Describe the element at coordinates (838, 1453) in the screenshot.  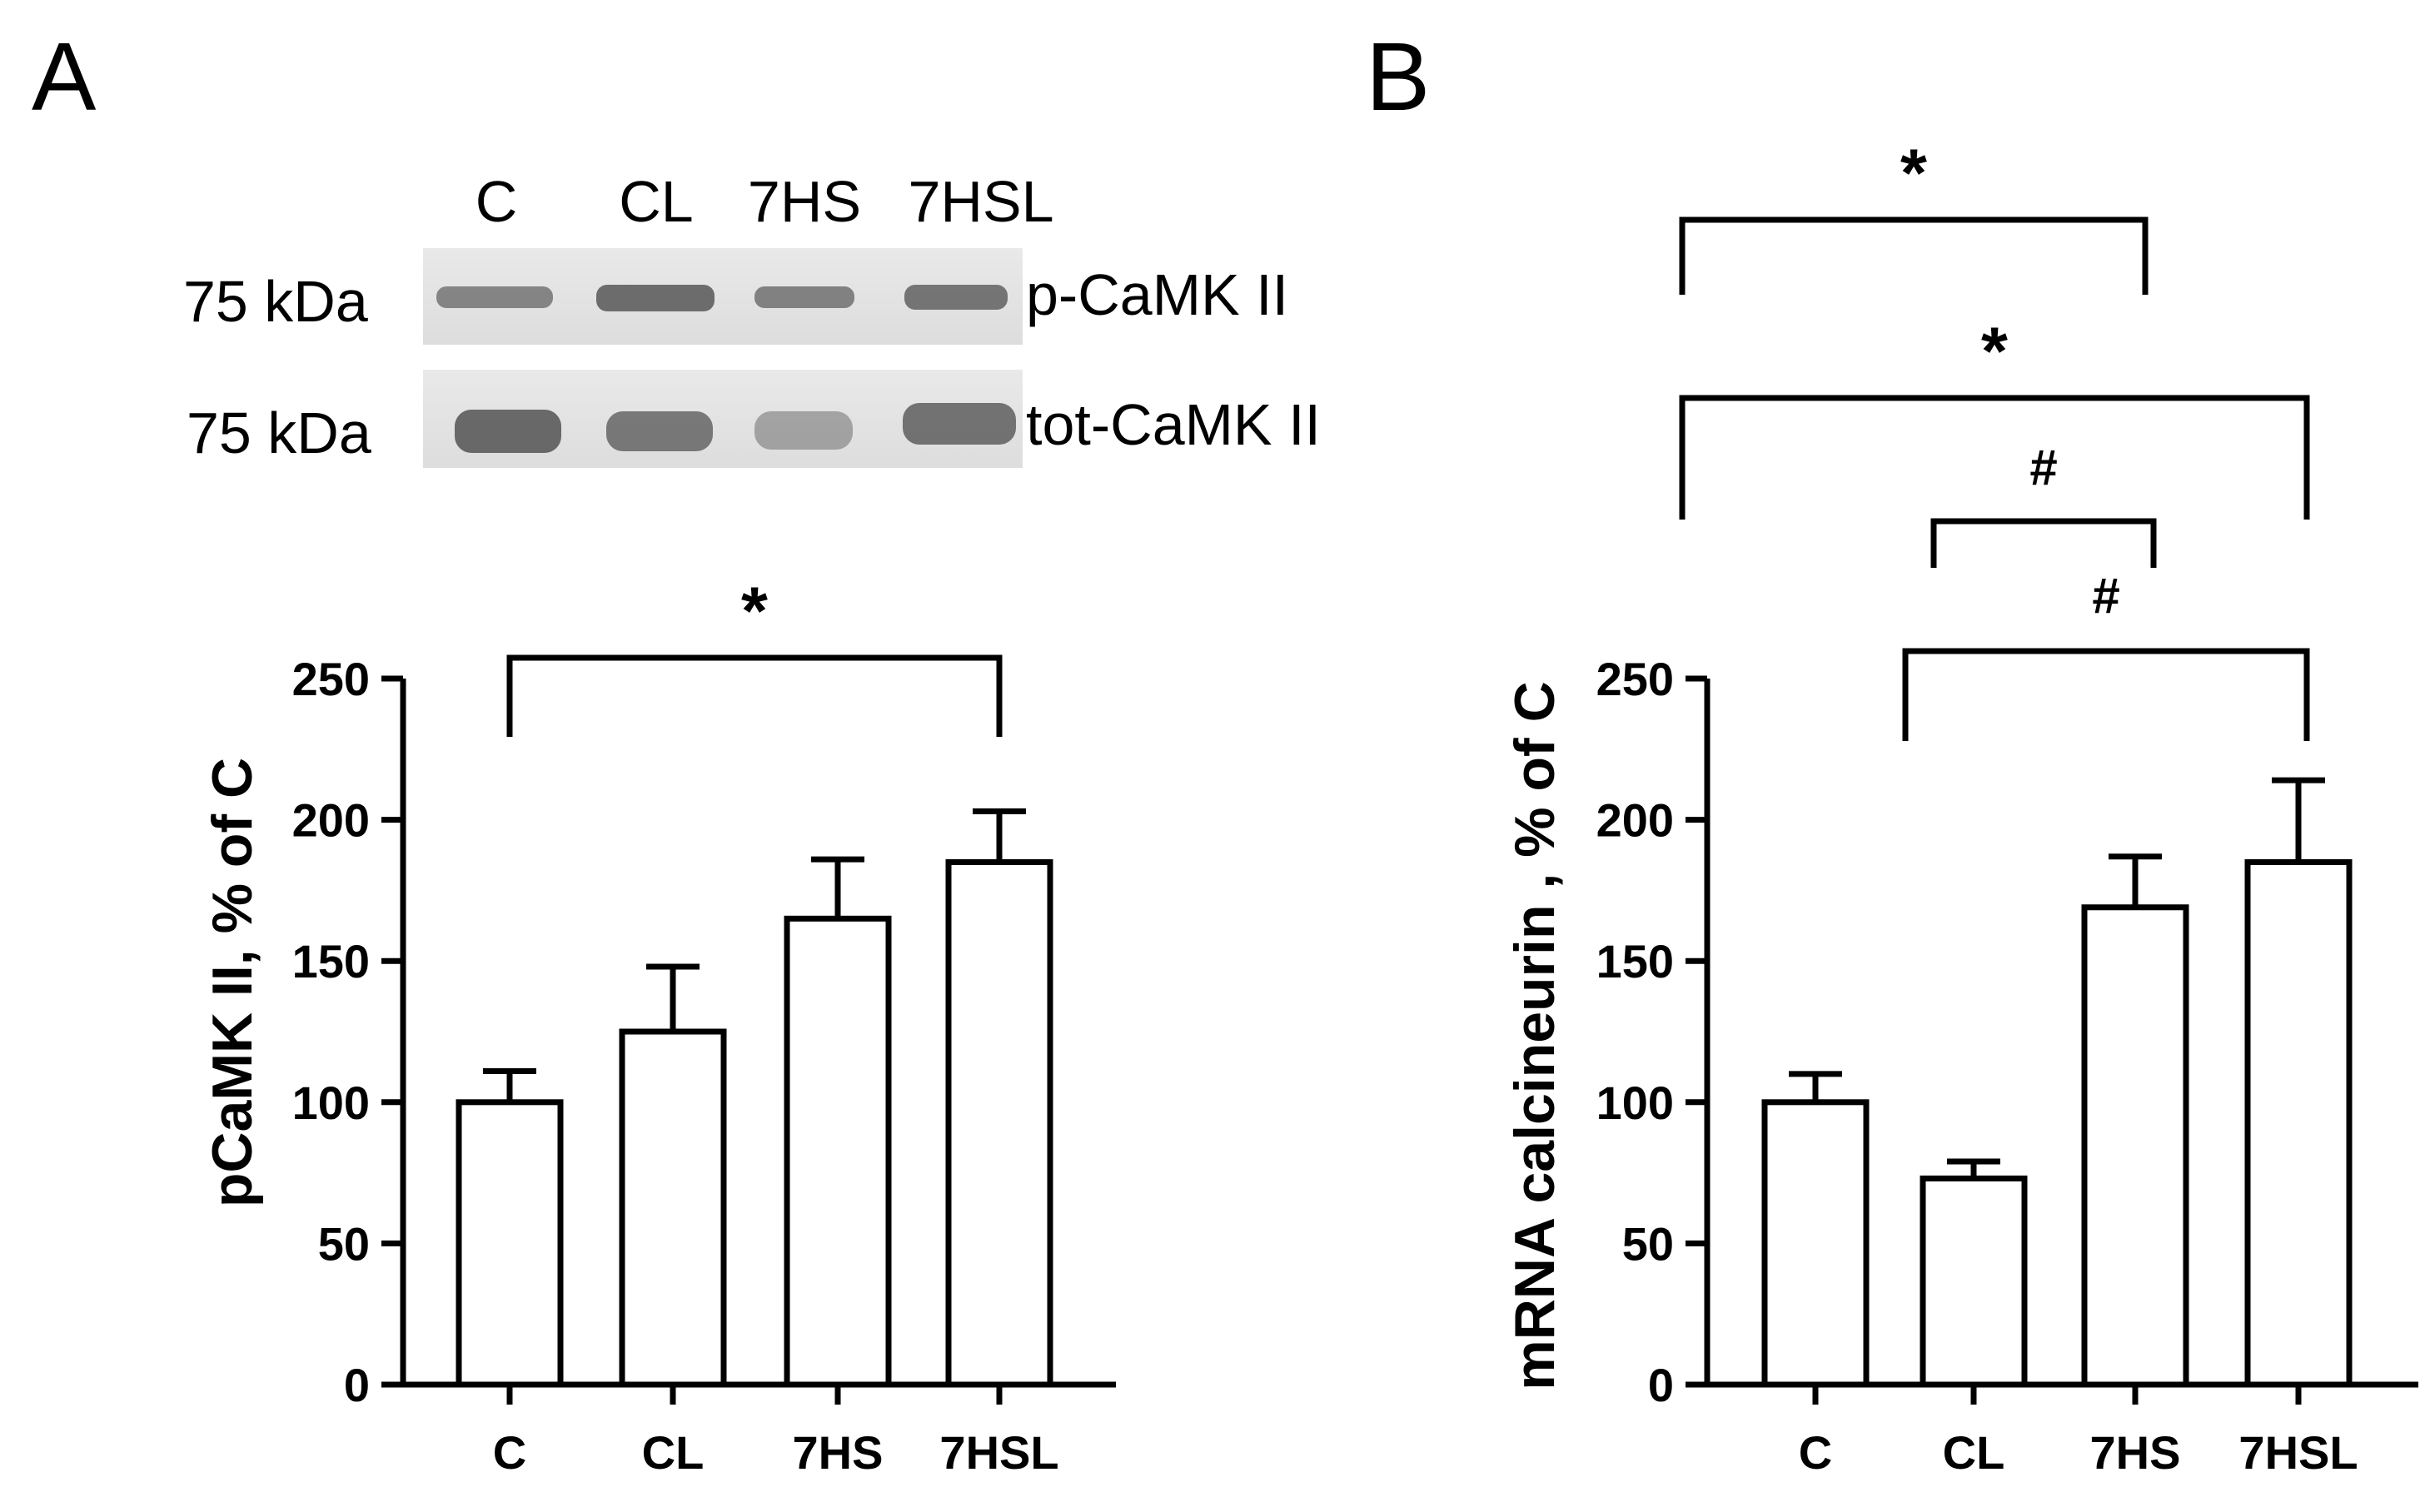
I see `chart-a-x-tick-label-7hs: 7HS` at that location.